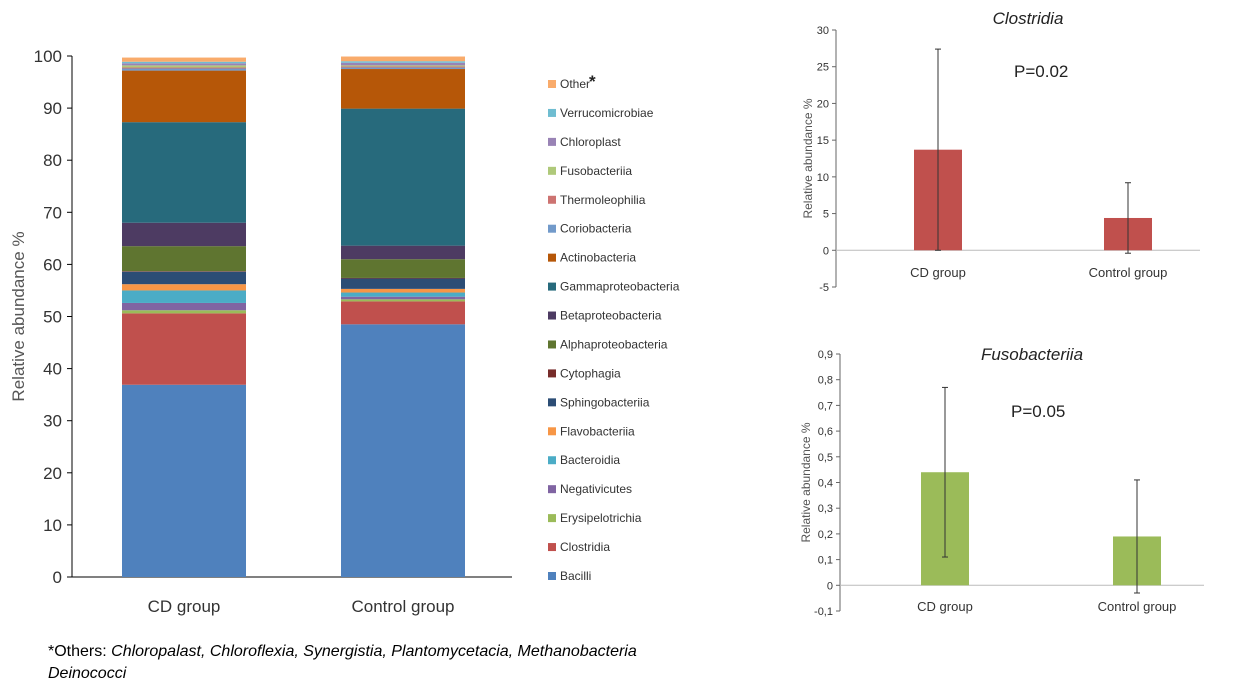  Describe the element at coordinates (52, 212) in the screenshot. I see `y-tick-label: 70` at that location.